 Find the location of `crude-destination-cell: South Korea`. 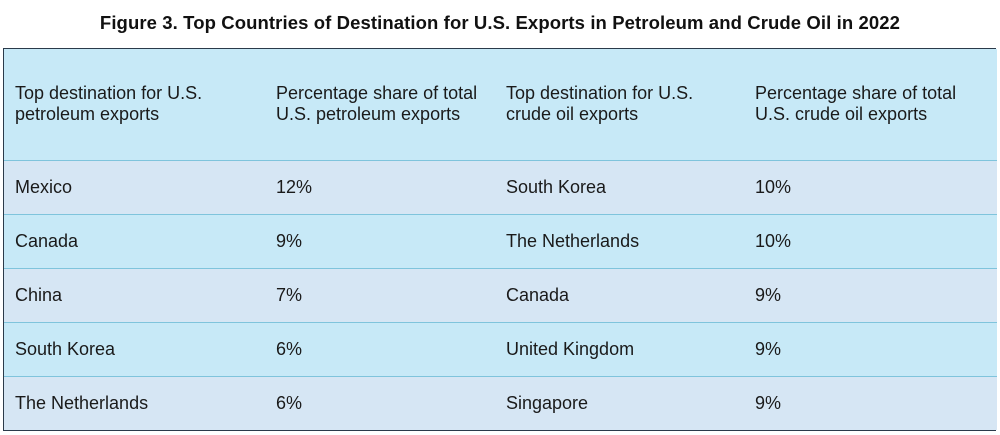

crude-destination-cell: South Korea is located at coordinates (619, 187).